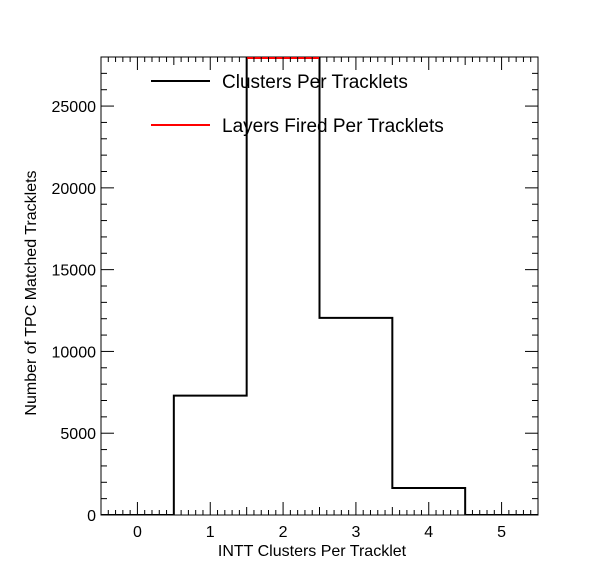 This screenshot has height=572, width=596. What do you see at coordinates (355, 532) in the screenshot?
I see `x-tick-label: 3` at bounding box center [355, 532].